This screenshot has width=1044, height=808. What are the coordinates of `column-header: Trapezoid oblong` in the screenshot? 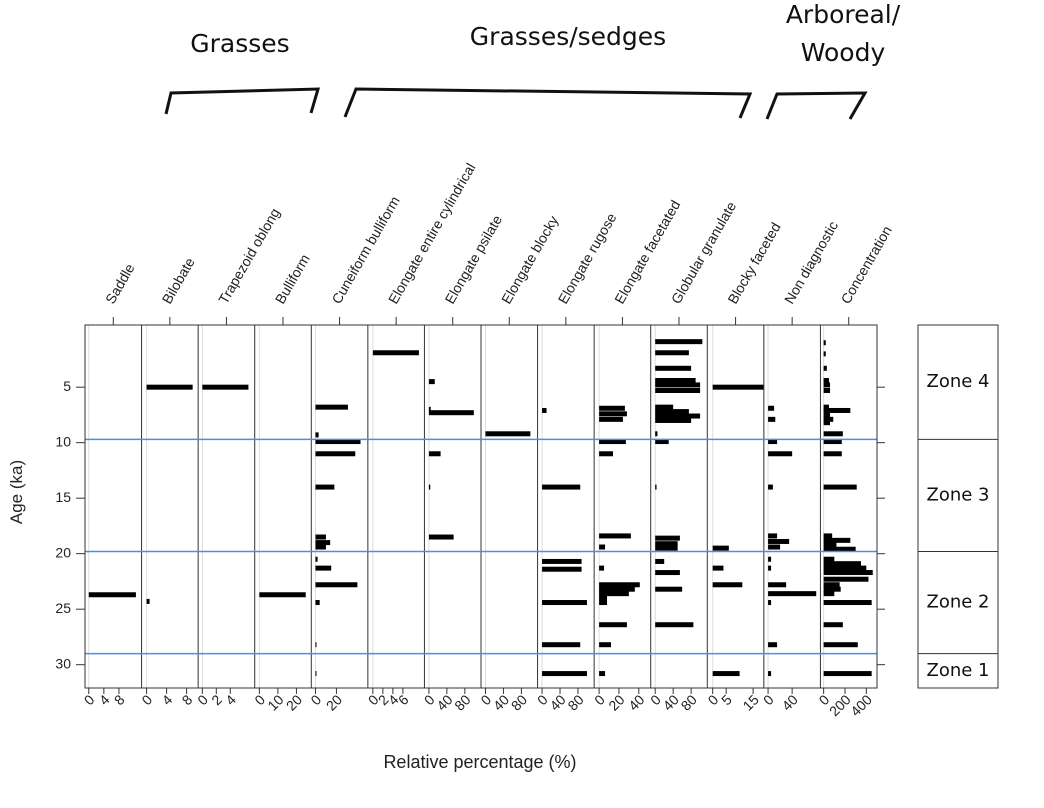 It's located at (249, 255).